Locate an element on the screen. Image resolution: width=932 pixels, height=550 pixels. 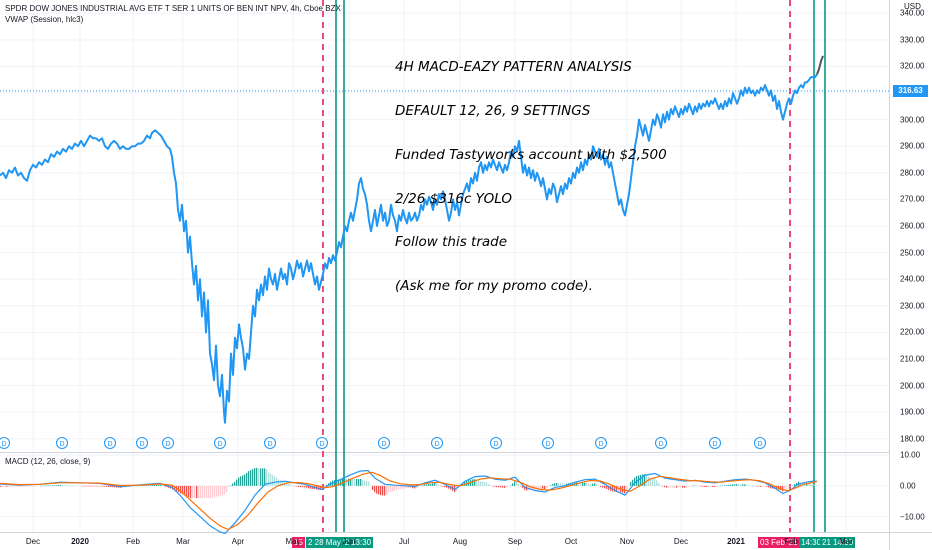
annotation-line-5: Follow this trade is located at coordinates (451, 242).